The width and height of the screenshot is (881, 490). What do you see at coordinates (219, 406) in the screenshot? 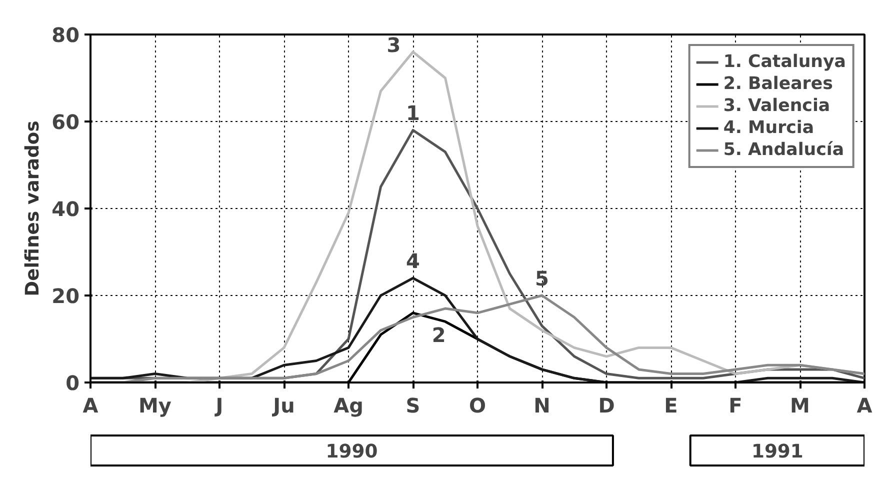
I see `x-tick-label: J` at bounding box center [219, 406].